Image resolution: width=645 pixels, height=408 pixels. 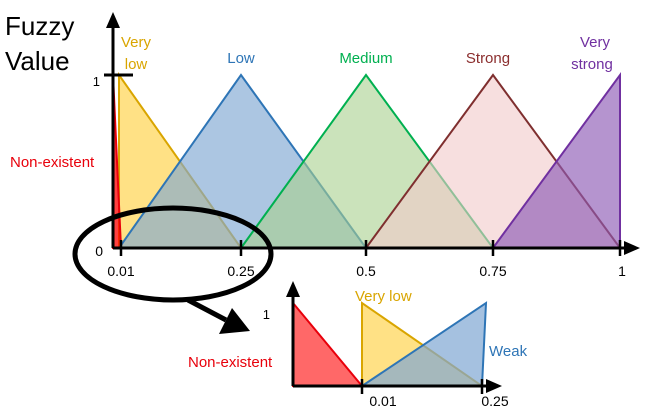 I want to click on main-y-tick-one-label: 1, so click(x=96, y=81).